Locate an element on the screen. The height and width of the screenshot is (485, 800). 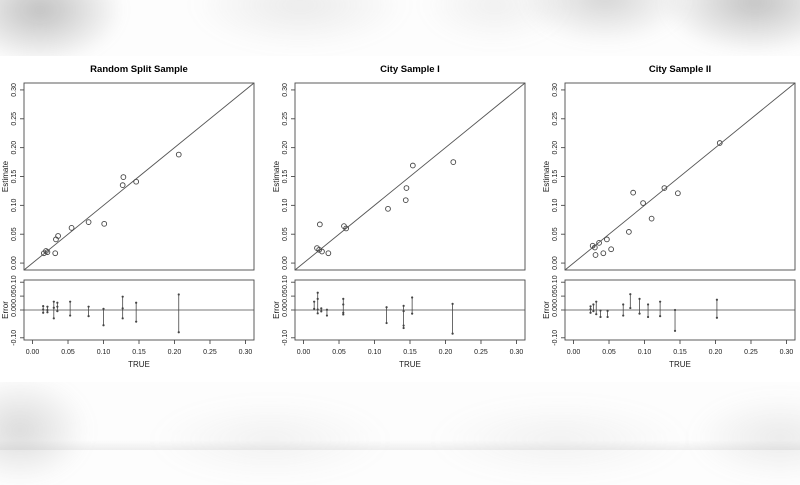
main-y-tick-label: 0.15 is located at coordinates (555, 177).